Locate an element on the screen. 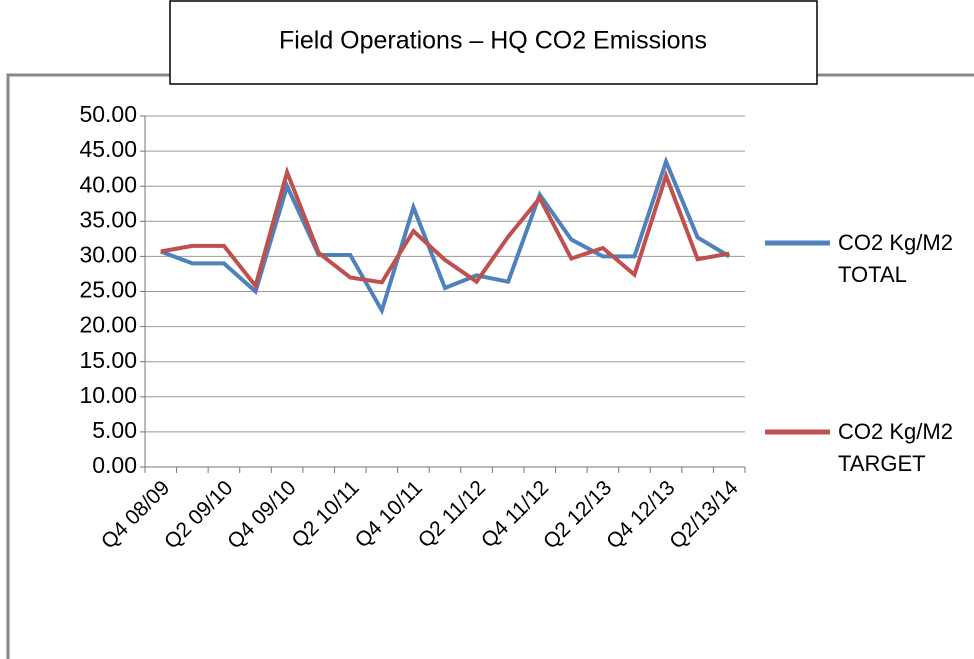 Image resolution: width=974 pixels, height=659 pixels. legend-label: CO2 Kg/M2 TOTAL is located at coordinates (895, 258).